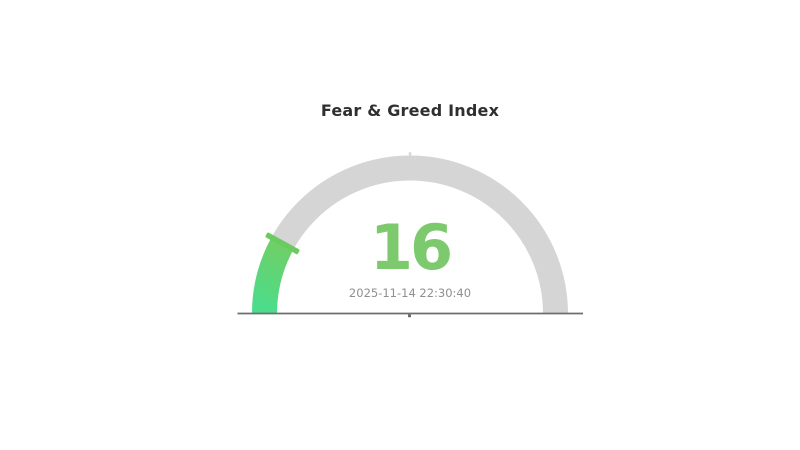 The image size is (800, 450). Describe the element at coordinates (409, 316) in the screenshot. I see `gauge-center-anchor-icon` at that location.